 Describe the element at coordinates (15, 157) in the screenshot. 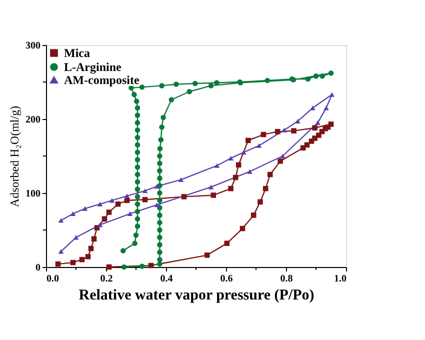

I see `y-axis-title: Adsorbed H₂O(ml/g)` at that location.